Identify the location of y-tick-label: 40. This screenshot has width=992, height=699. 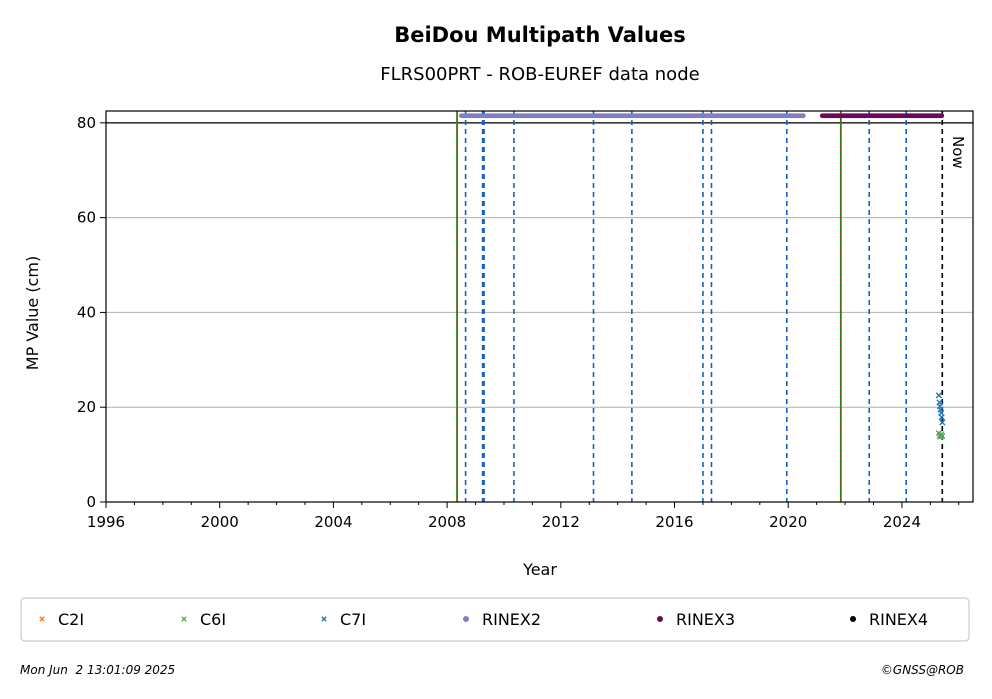
(86, 312).